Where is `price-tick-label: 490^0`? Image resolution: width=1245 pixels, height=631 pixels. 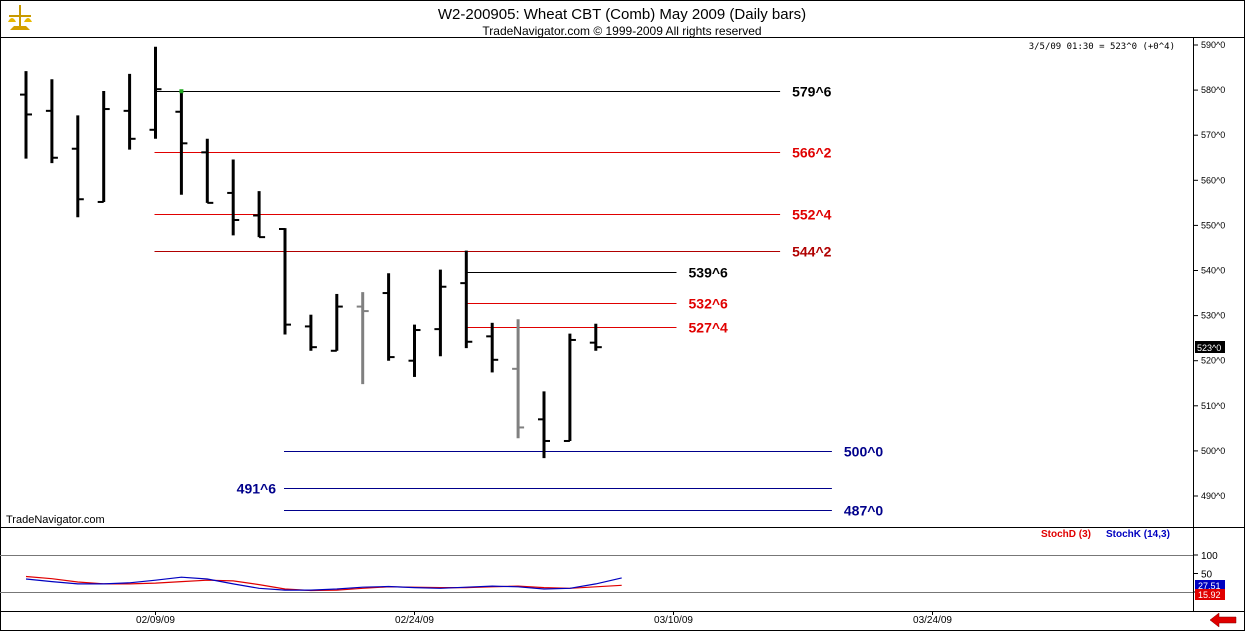
price-tick-label: 490^0 is located at coordinates (1213, 496).